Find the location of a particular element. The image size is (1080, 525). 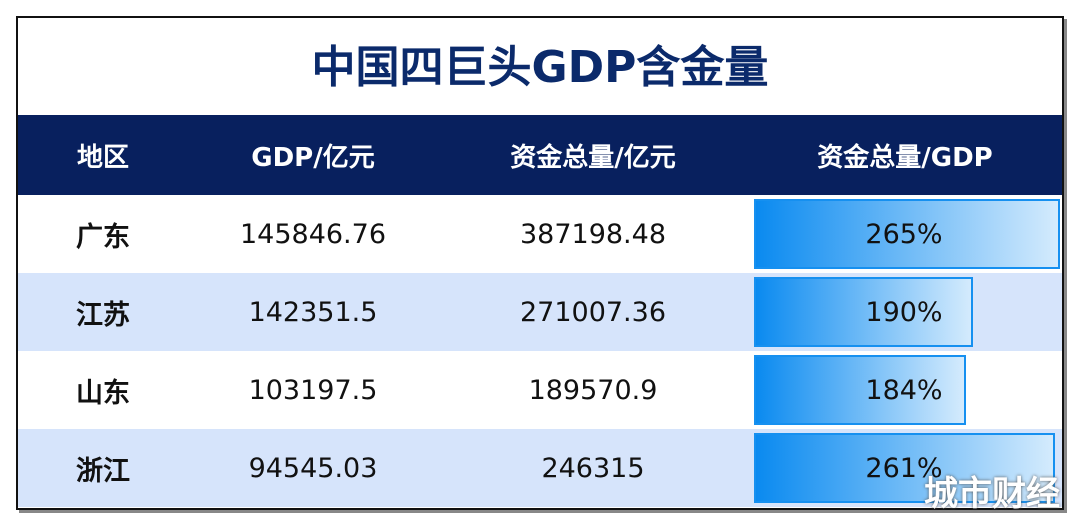

ratio-label: 184% is located at coordinates (904, 390).